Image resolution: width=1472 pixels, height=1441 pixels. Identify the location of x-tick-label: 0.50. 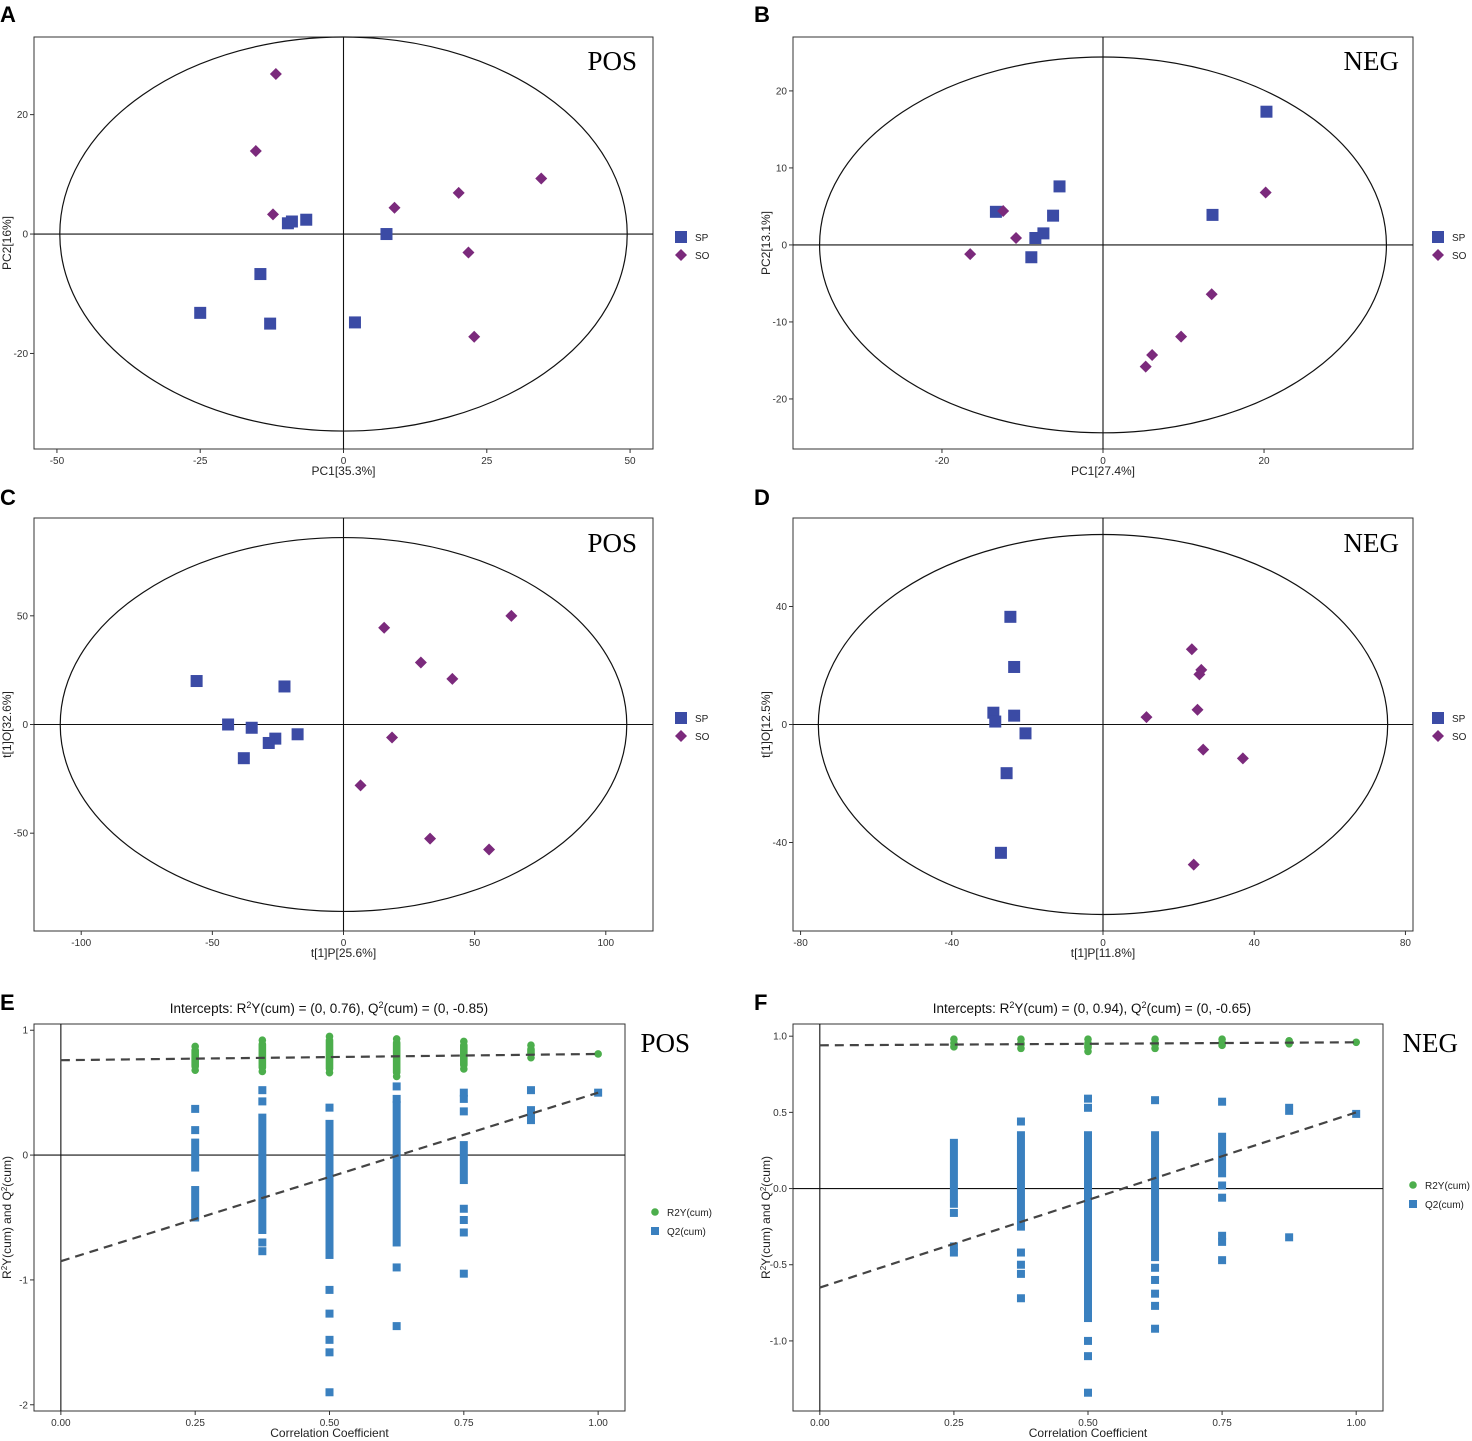
(1088, 1423).